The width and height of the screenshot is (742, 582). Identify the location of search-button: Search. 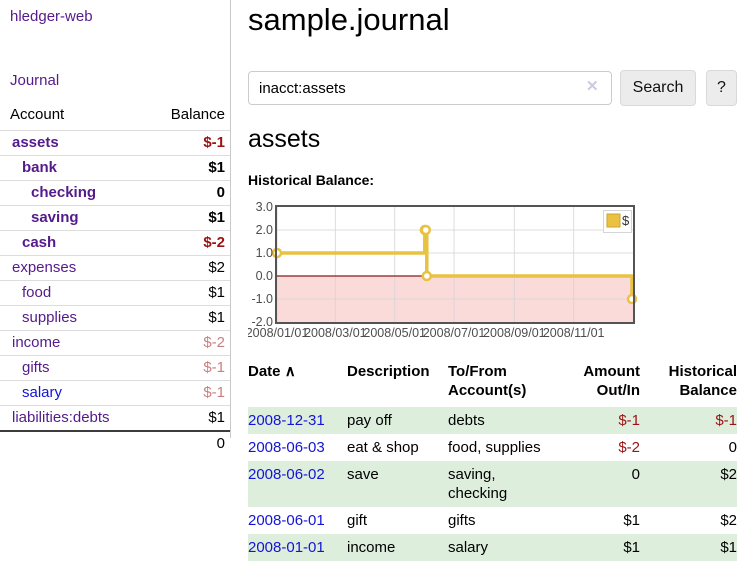
(658, 88).